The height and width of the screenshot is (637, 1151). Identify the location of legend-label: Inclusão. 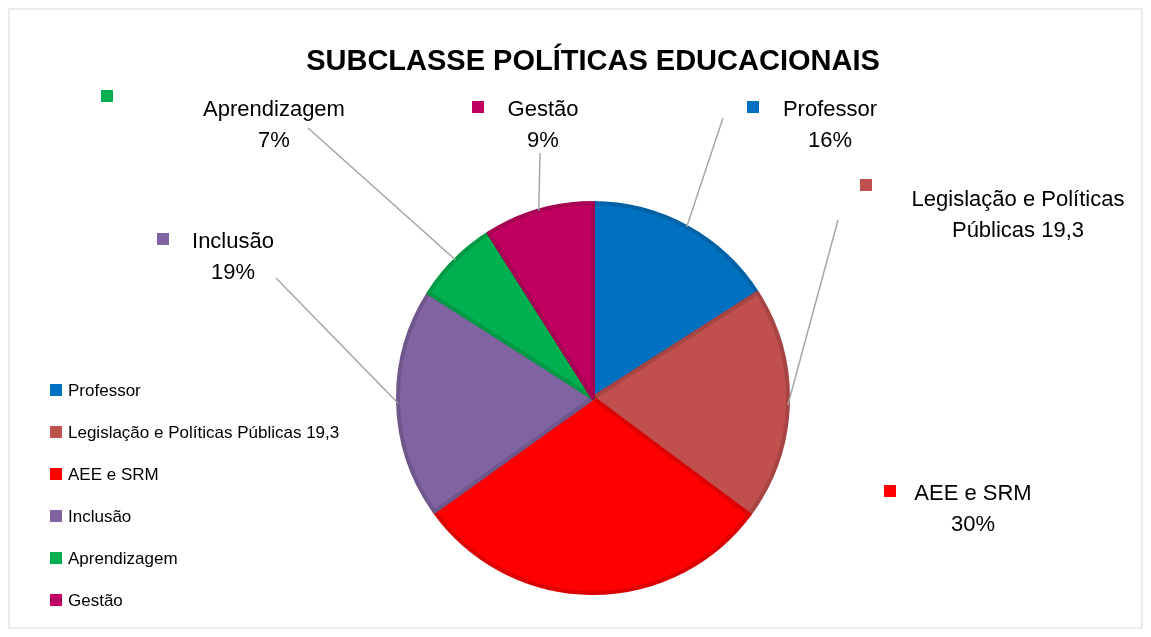
(233, 240).